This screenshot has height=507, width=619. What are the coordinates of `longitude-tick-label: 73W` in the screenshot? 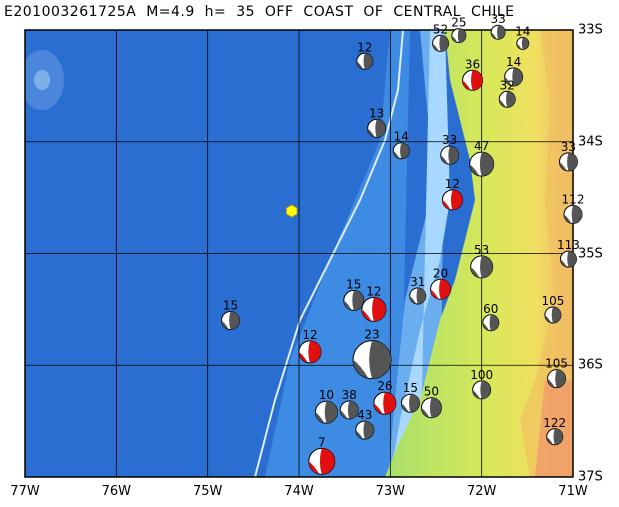 It's located at (390, 491).